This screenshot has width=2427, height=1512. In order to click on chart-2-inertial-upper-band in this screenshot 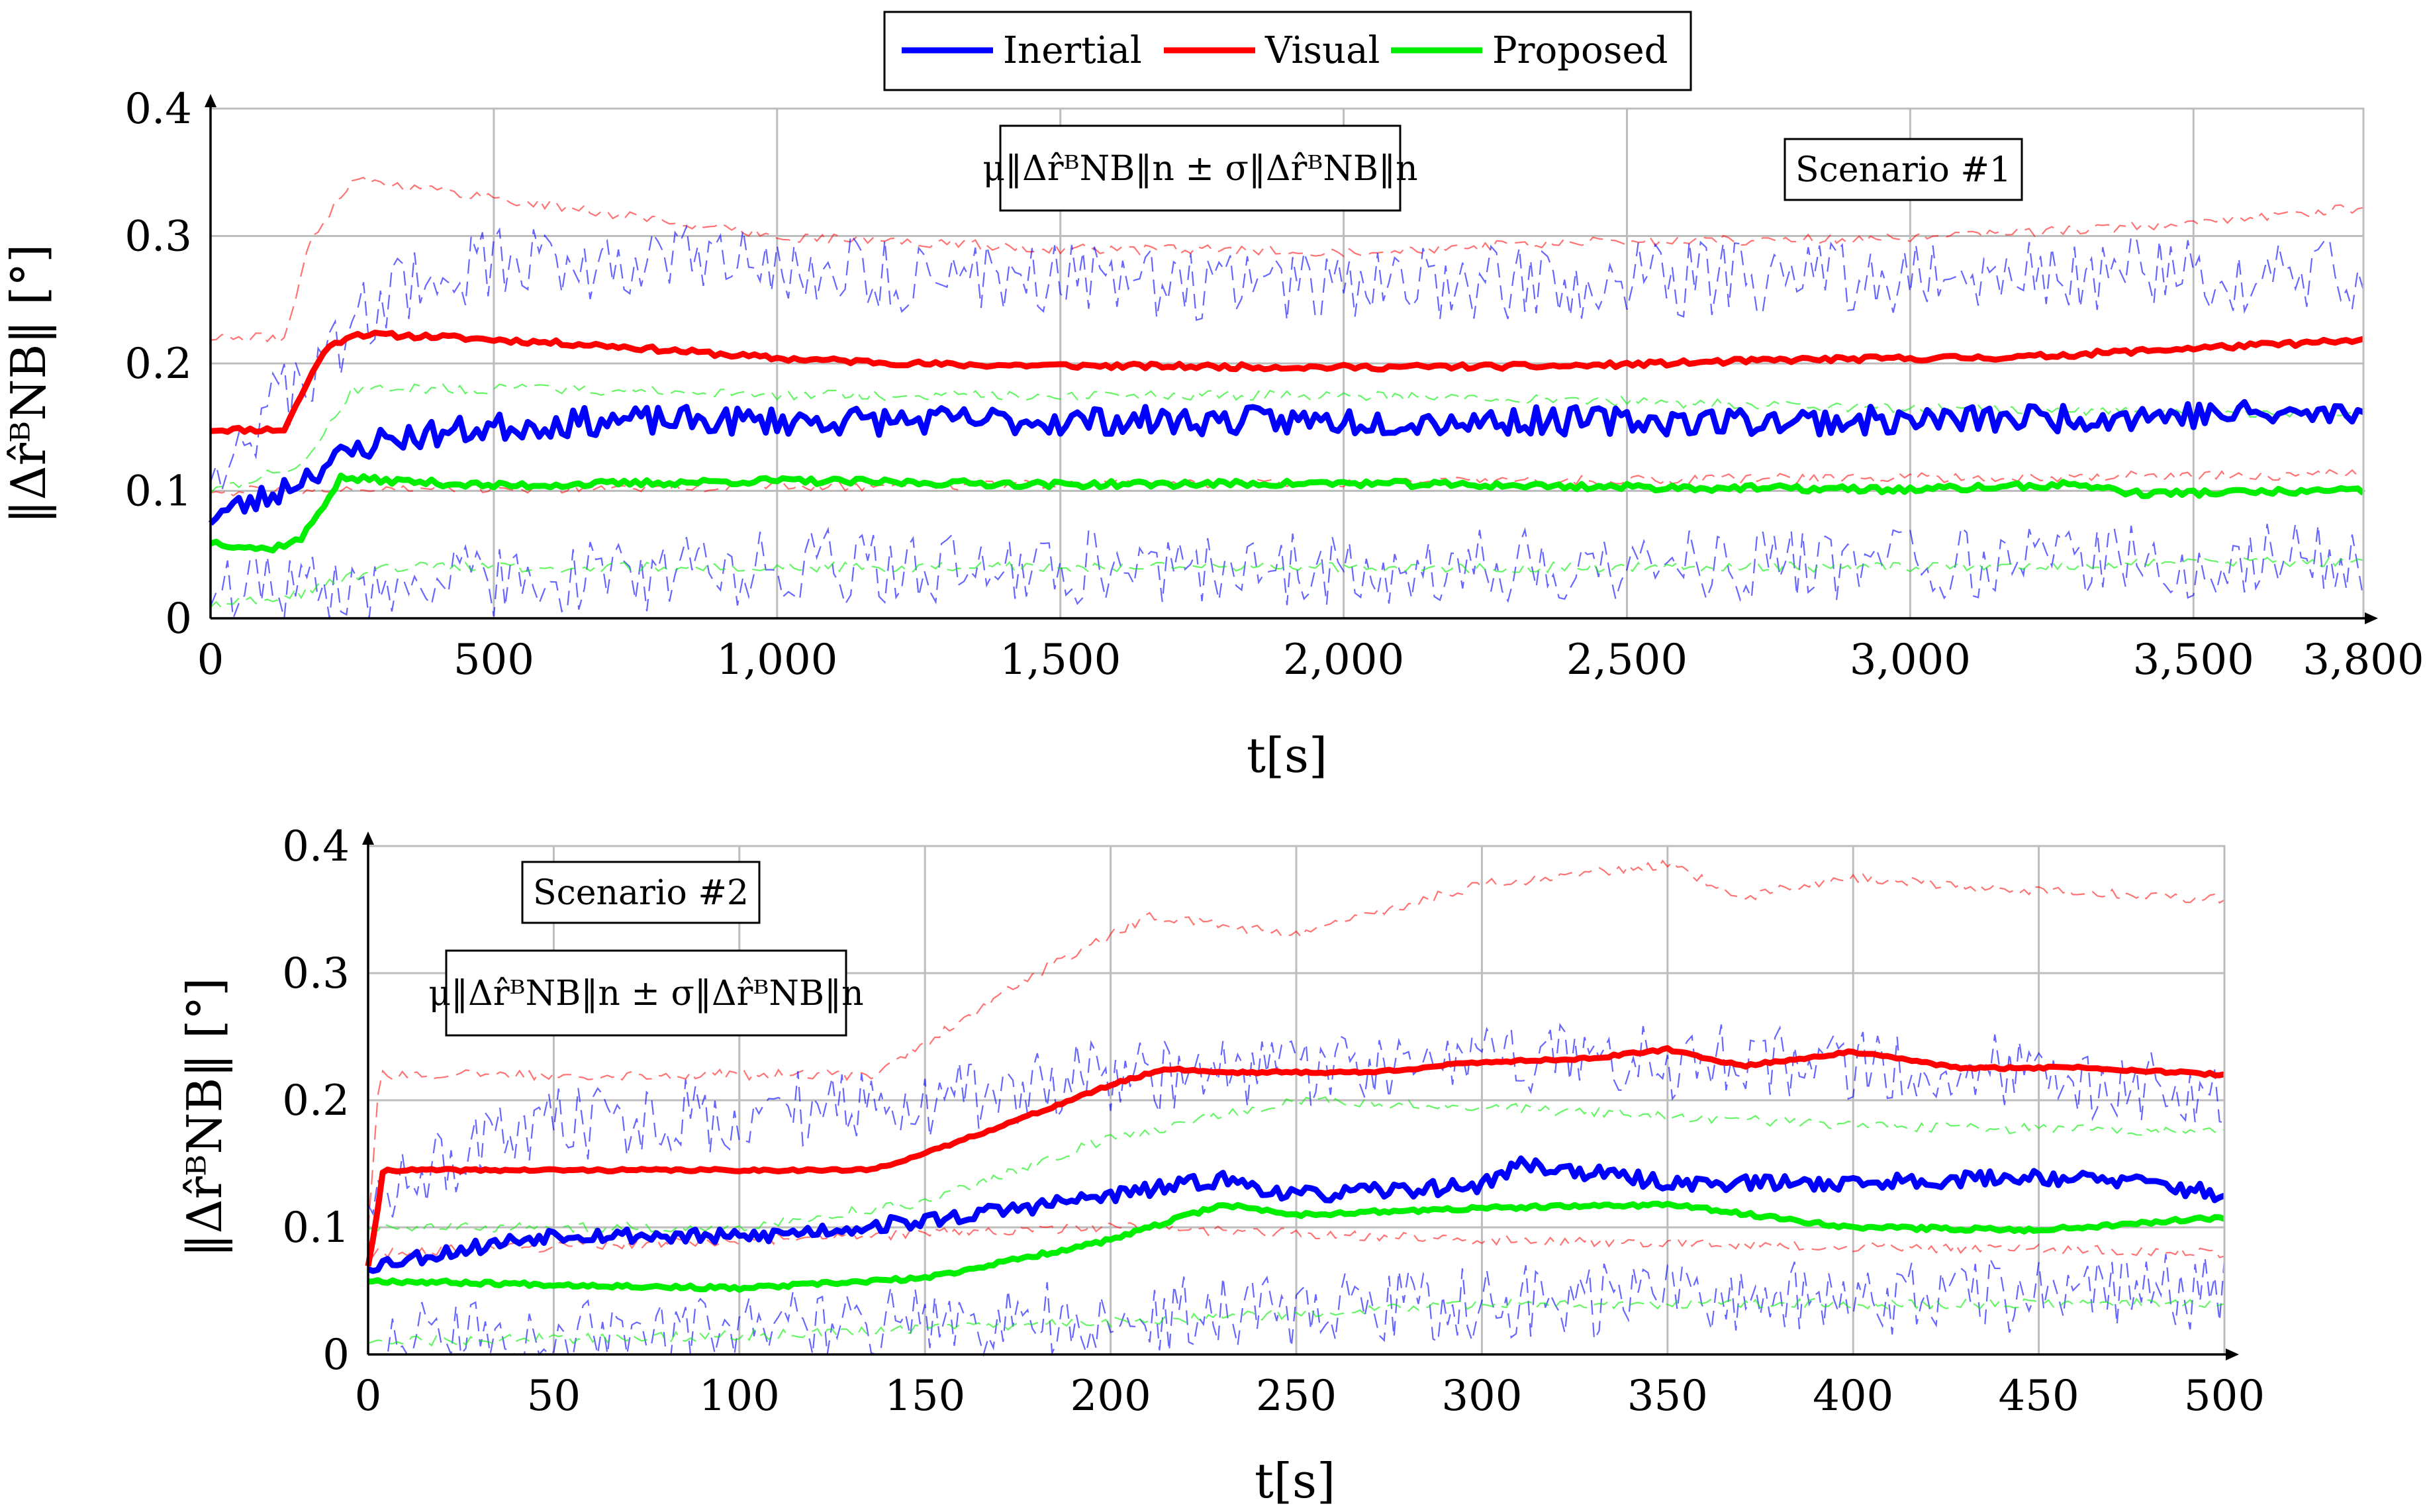, I will do `click(1296, 1120)`.